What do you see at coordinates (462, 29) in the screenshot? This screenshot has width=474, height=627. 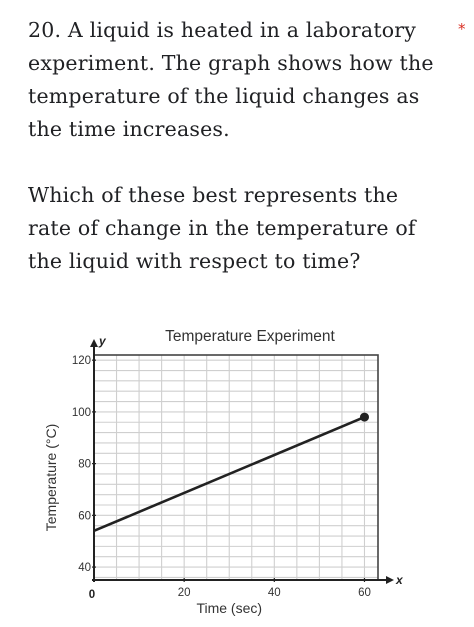 I see `required-marker: *` at bounding box center [462, 29].